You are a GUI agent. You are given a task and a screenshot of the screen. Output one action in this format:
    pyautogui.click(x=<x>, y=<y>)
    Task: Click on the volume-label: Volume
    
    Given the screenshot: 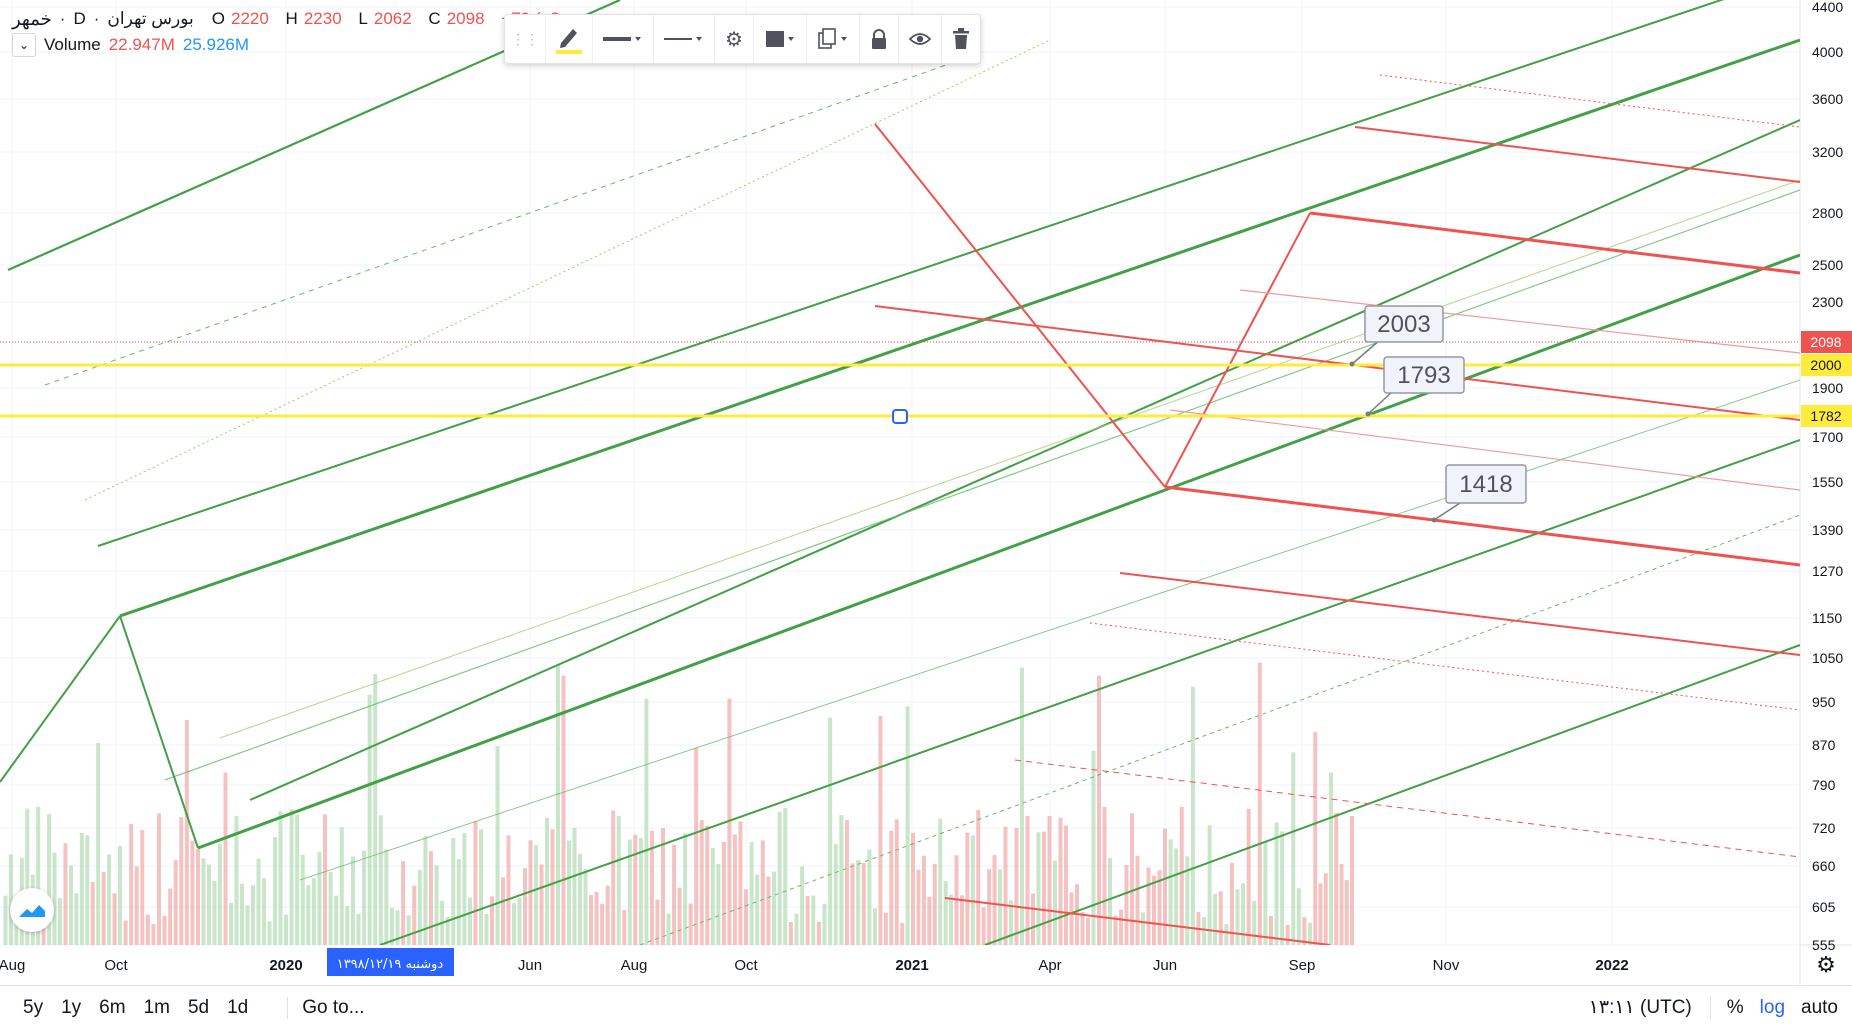 What is the action you would take?
    pyautogui.click(x=72, y=44)
    